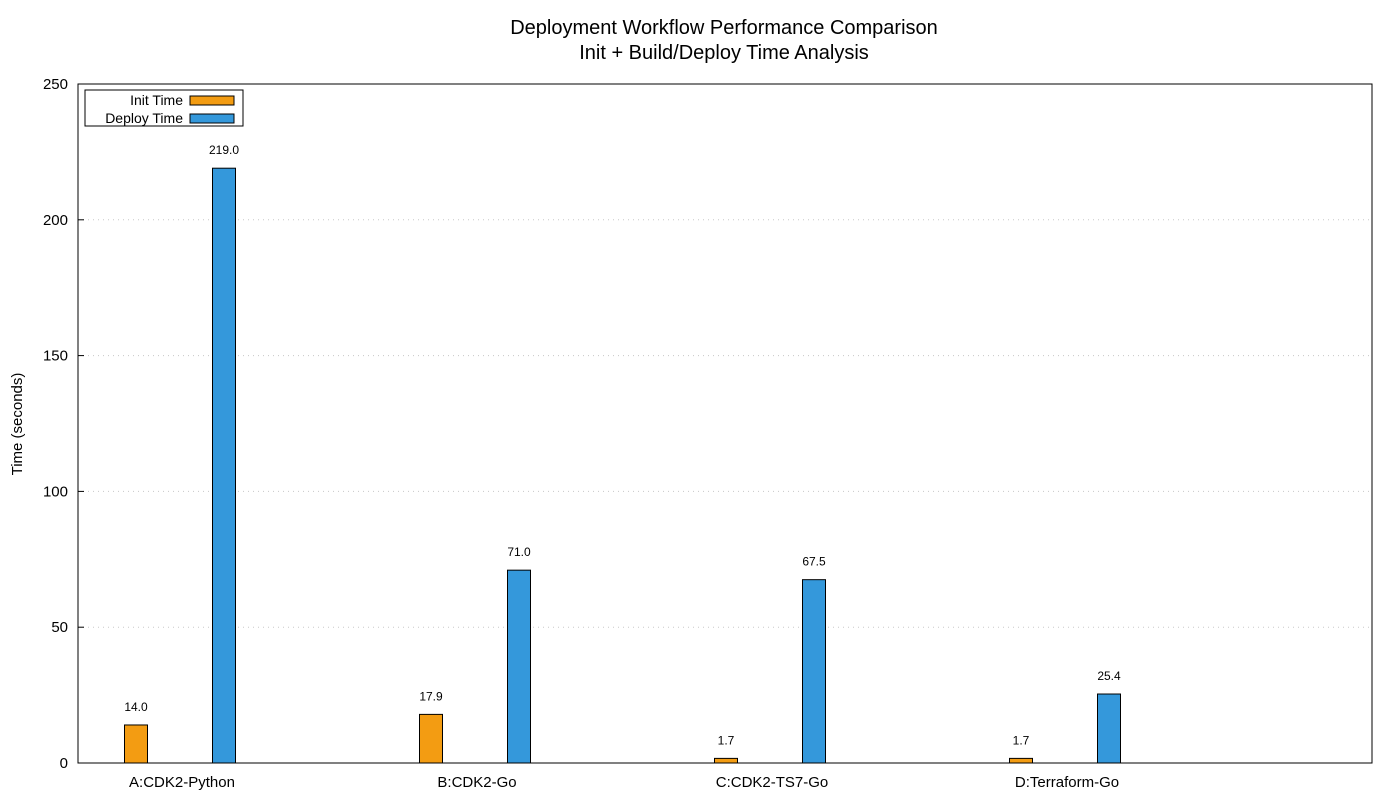 Image resolution: width=1400 pixels, height=805 pixels. What do you see at coordinates (156, 100) in the screenshot?
I see `legend-label-init: Init Time` at bounding box center [156, 100].